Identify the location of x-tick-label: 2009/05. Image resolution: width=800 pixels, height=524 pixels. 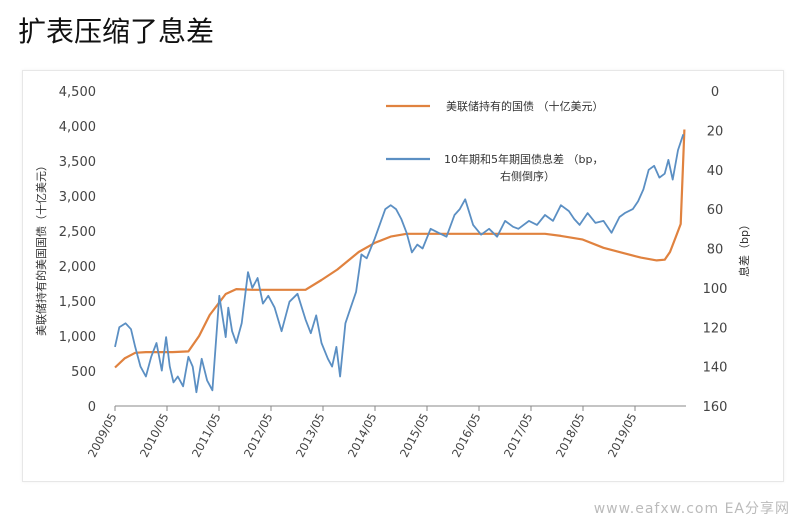
(102, 435).